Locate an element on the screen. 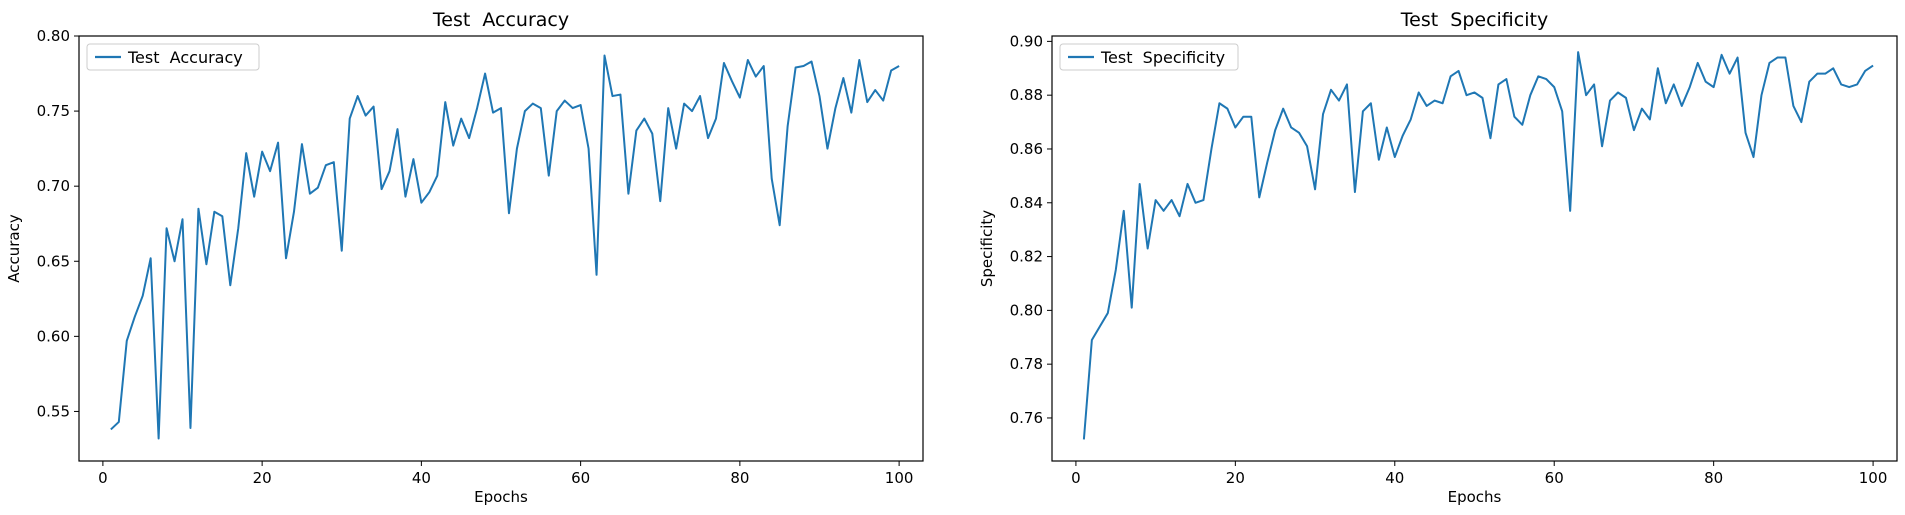  chart1-ylabel: Accuracy is located at coordinates (14, 248).